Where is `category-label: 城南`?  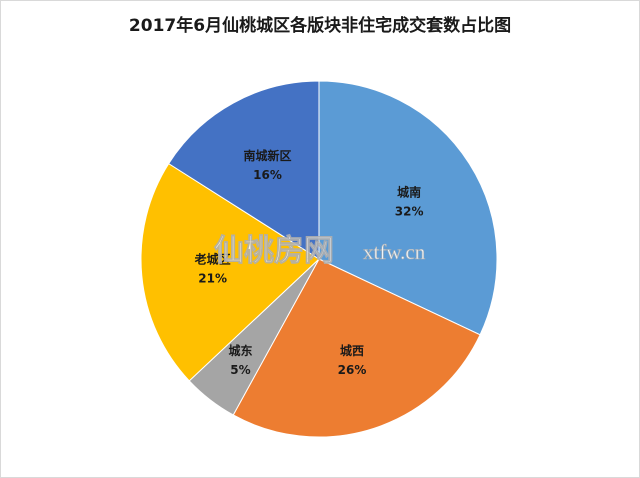 category-label: 城南 is located at coordinates (409, 191).